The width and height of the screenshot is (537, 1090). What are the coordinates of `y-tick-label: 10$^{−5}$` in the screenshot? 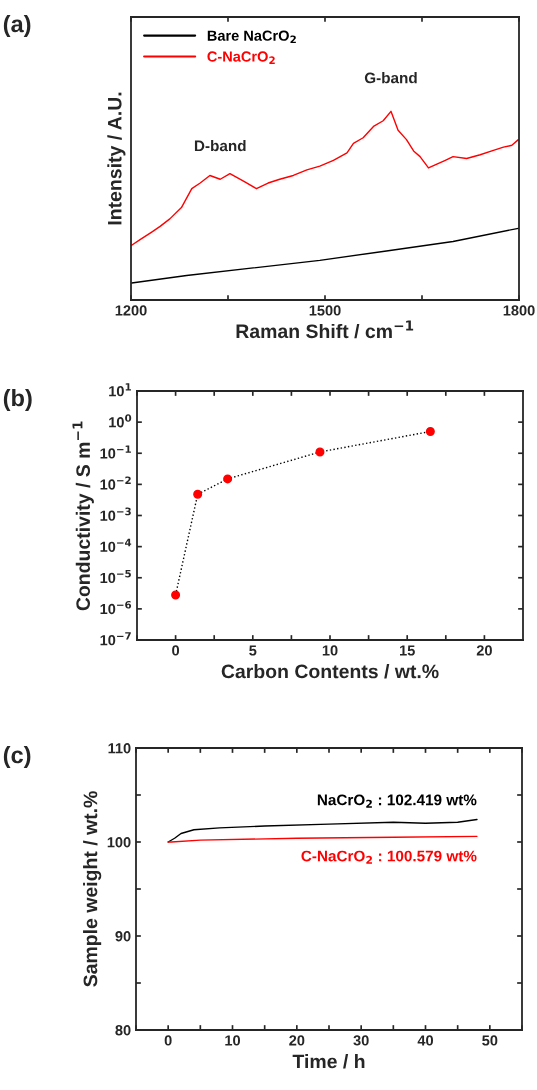 It's located at (115, 576).